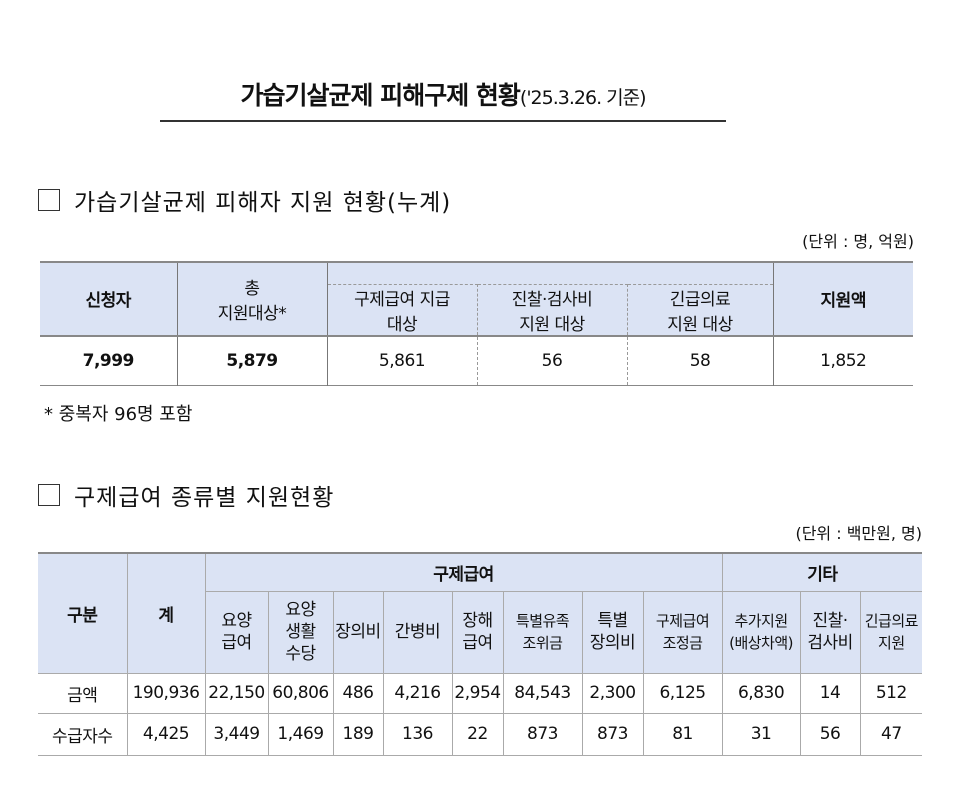 This screenshot has width=960, height=792. I want to click on table-cell: 56, so click(830, 734).